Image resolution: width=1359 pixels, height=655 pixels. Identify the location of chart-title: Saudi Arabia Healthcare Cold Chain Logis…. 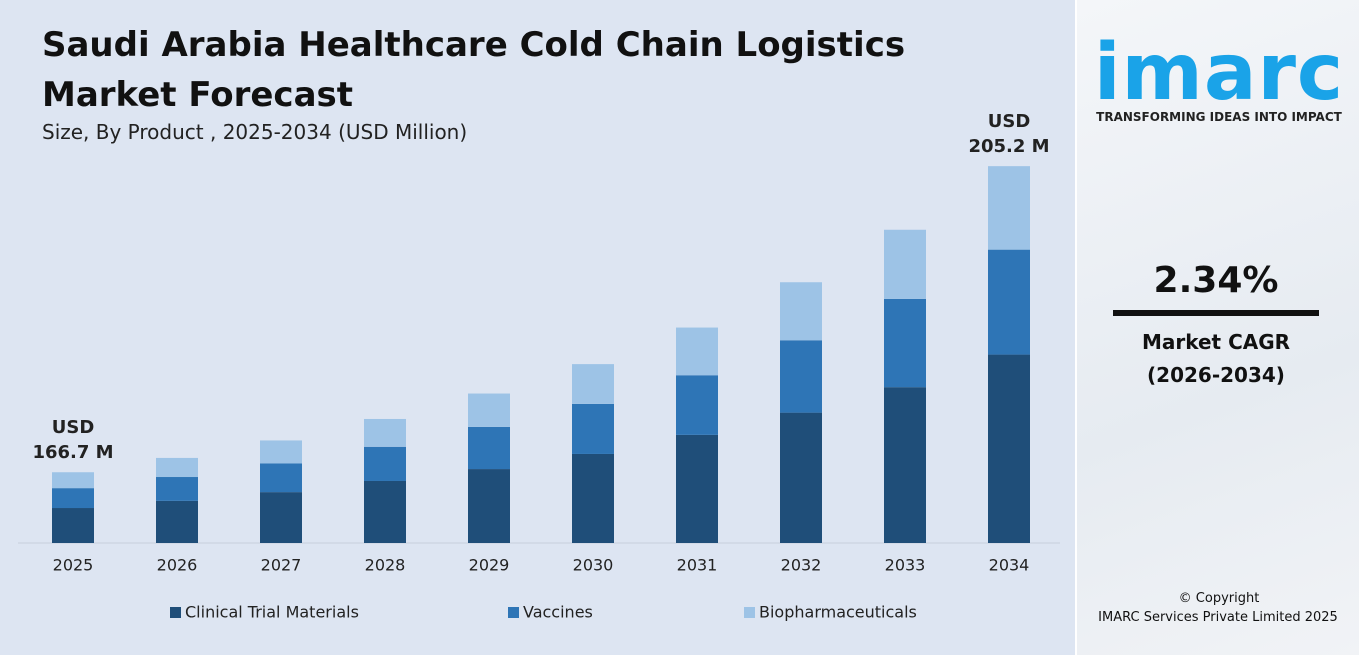
(474, 70).